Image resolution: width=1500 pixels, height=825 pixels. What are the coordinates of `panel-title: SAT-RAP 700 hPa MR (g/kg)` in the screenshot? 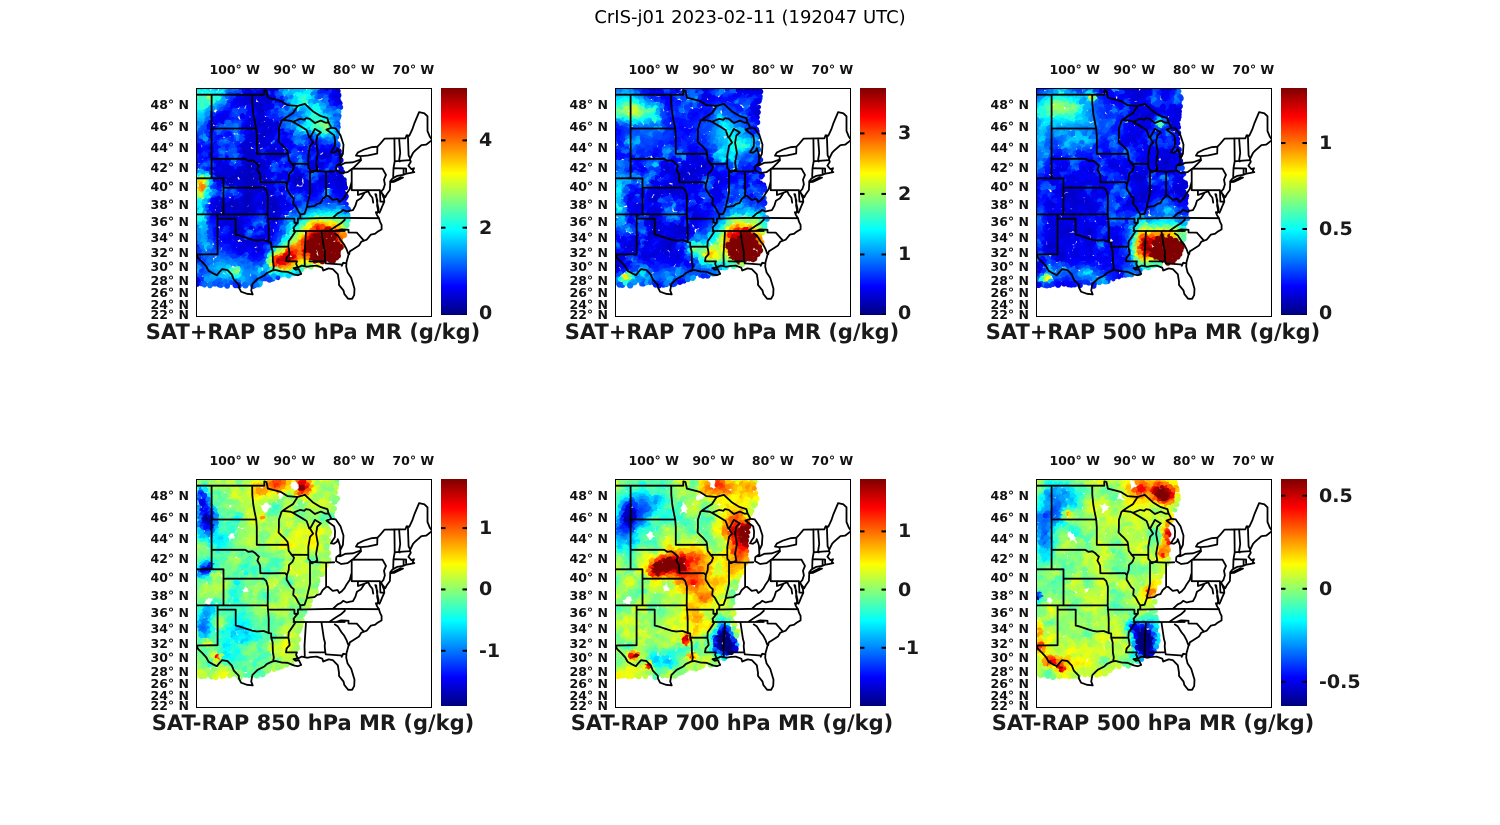 It's located at (732, 723).